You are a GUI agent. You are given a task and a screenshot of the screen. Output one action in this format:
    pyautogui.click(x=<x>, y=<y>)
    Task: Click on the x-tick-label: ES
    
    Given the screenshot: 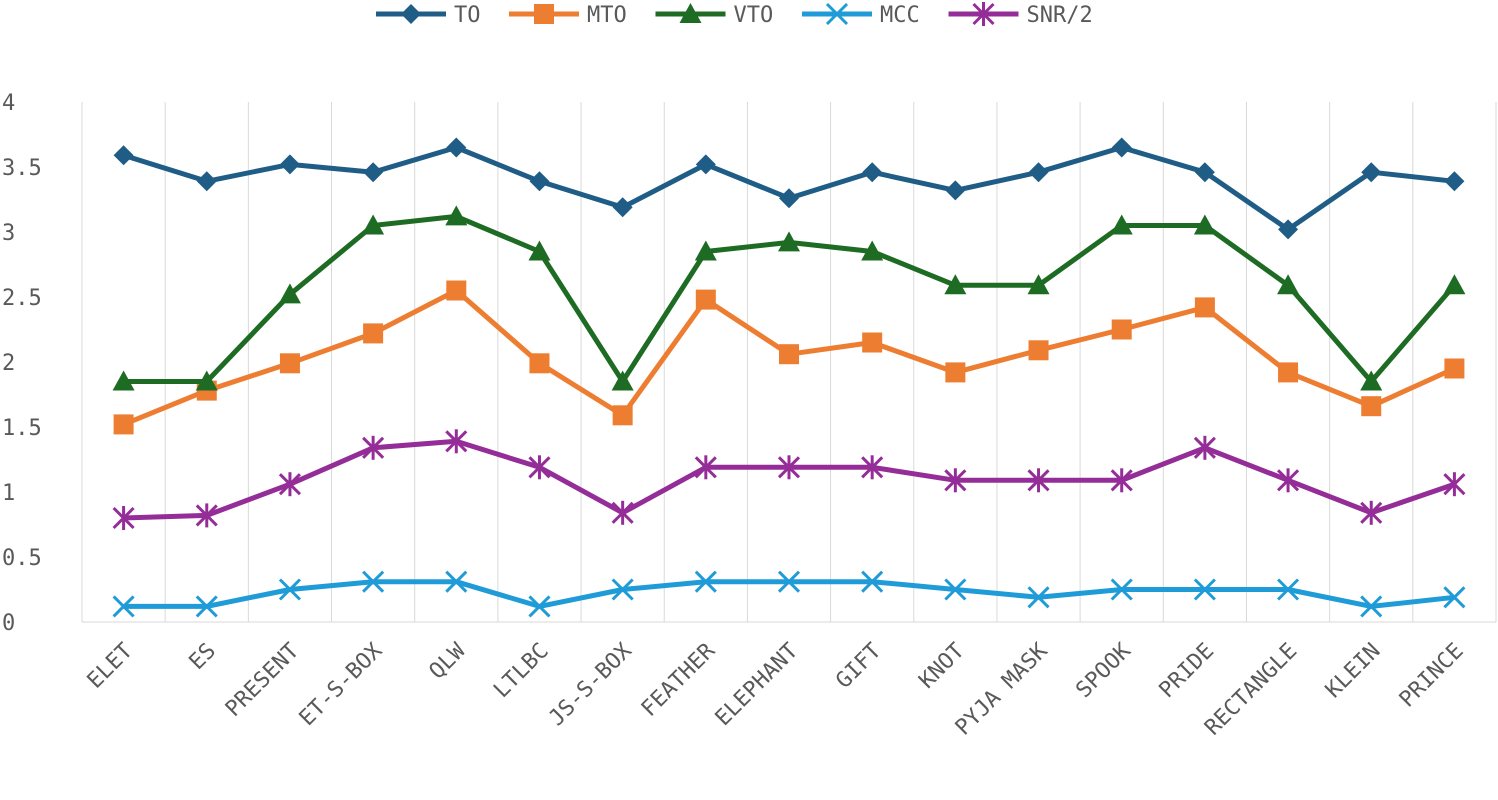 What is the action you would take?
    pyautogui.click(x=203, y=657)
    